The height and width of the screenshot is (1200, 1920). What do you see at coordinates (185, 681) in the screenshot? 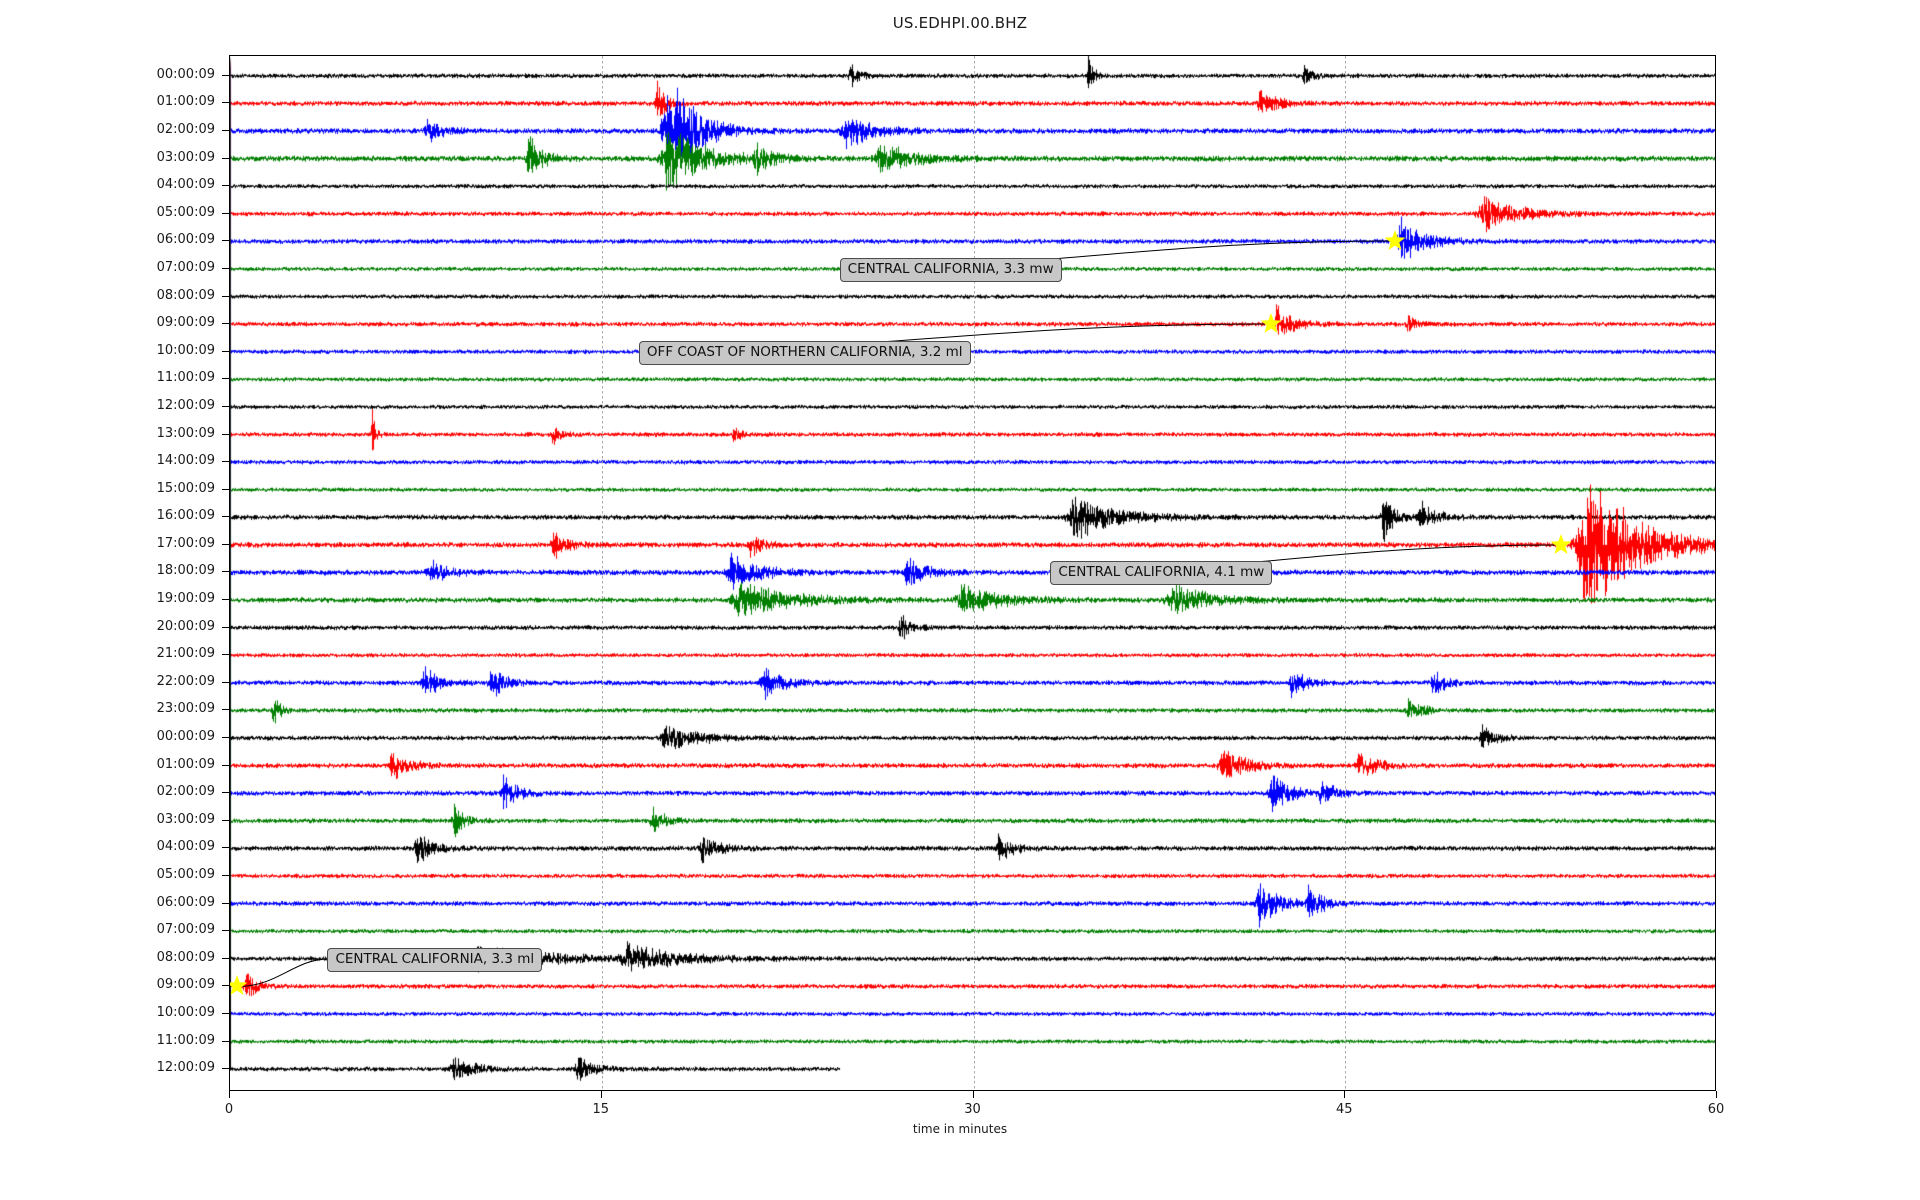
I see `y-axis-tick-label: 22:00:09` at bounding box center [185, 681].